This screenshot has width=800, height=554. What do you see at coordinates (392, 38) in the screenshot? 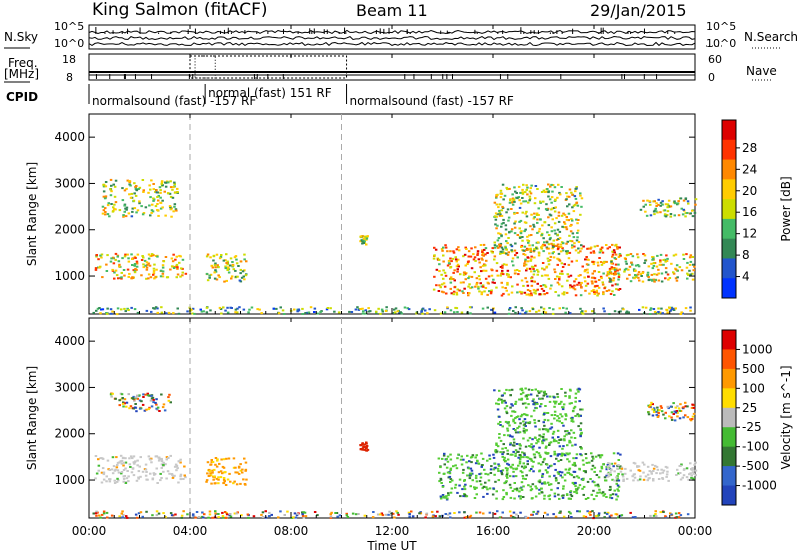
I see `noise-trace` at bounding box center [392, 38].